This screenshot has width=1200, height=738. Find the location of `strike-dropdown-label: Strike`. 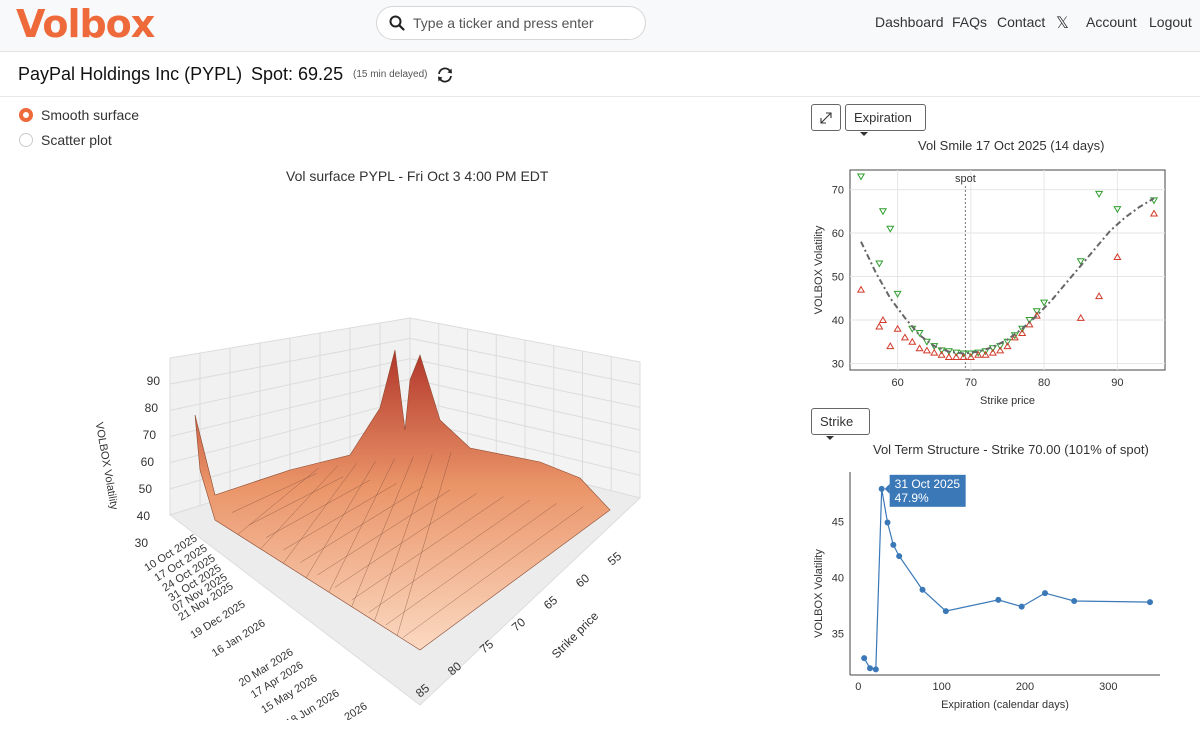

strike-dropdown-label: Strike is located at coordinates (837, 421).